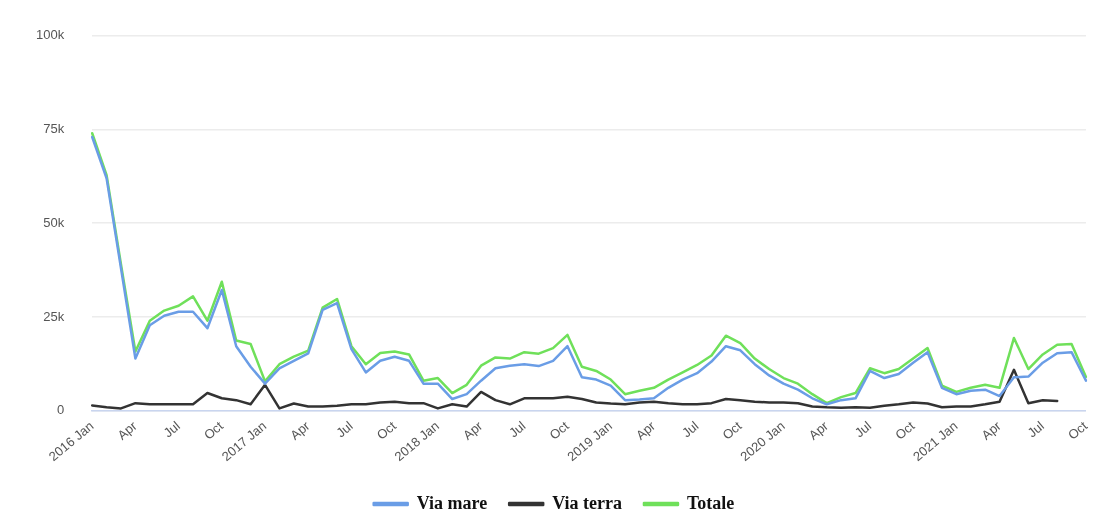  I want to click on y-tick-label: 100k, so click(50, 35).